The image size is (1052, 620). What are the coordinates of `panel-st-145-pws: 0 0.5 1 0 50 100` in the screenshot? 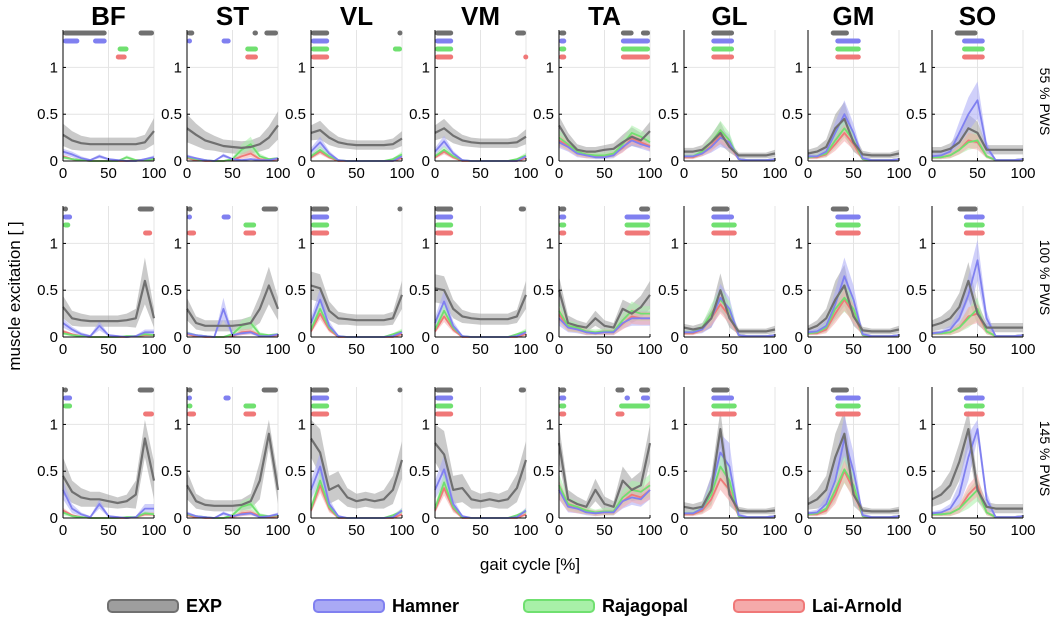 It's located at (226, 463).